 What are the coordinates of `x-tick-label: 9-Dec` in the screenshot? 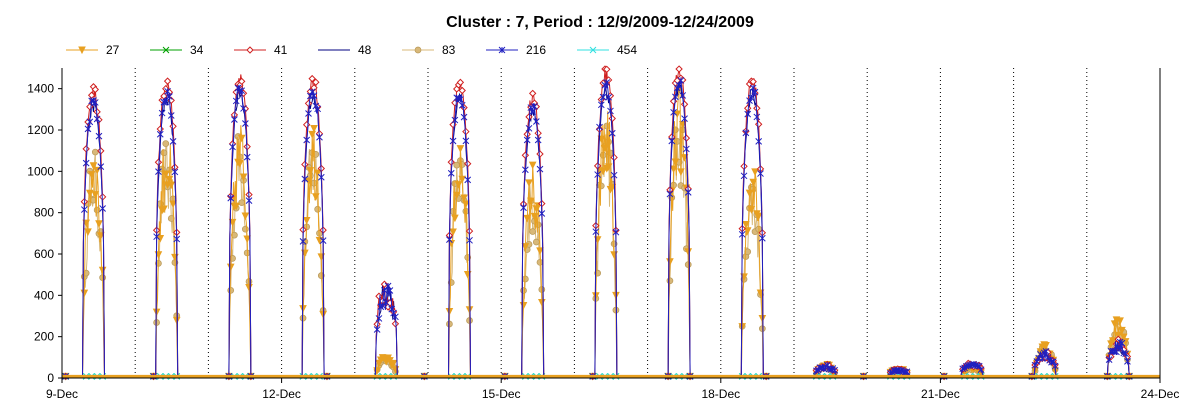 It's located at (62, 394).